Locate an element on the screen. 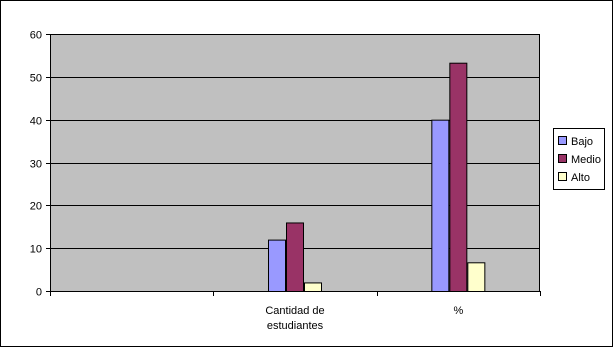  legend-swatch-alto is located at coordinates (562, 176).